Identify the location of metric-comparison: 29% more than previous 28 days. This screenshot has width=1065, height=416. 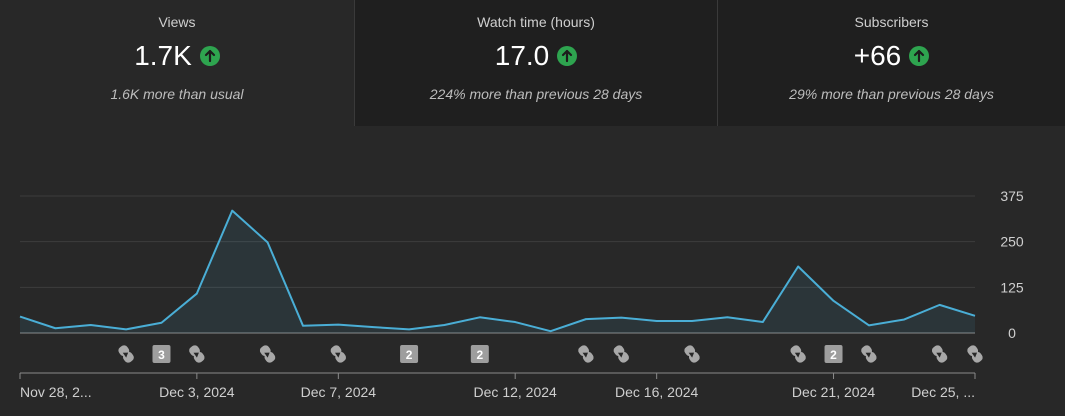
(891, 94).